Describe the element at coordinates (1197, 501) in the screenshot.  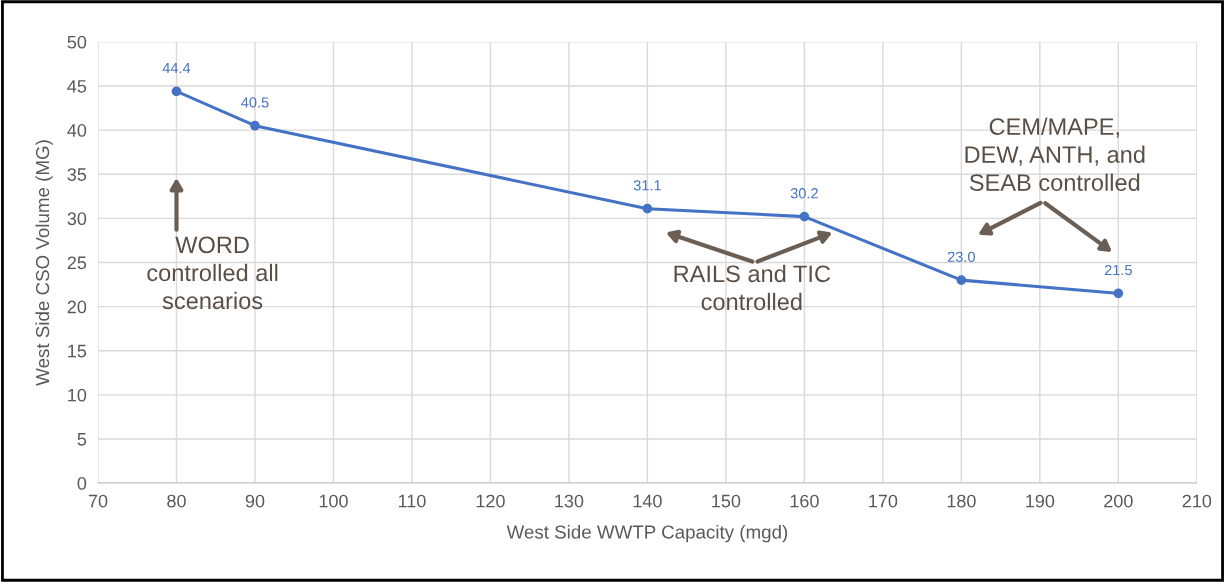
I see `x-tick-label: 210` at that location.